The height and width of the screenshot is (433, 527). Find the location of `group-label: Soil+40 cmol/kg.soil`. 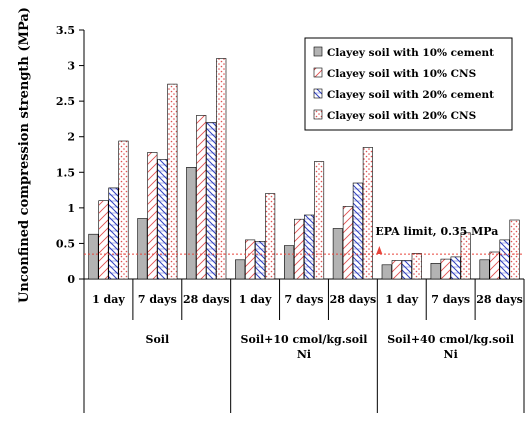

group-label: Soil+40 cmol/kg.soil is located at coordinates (450, 339).